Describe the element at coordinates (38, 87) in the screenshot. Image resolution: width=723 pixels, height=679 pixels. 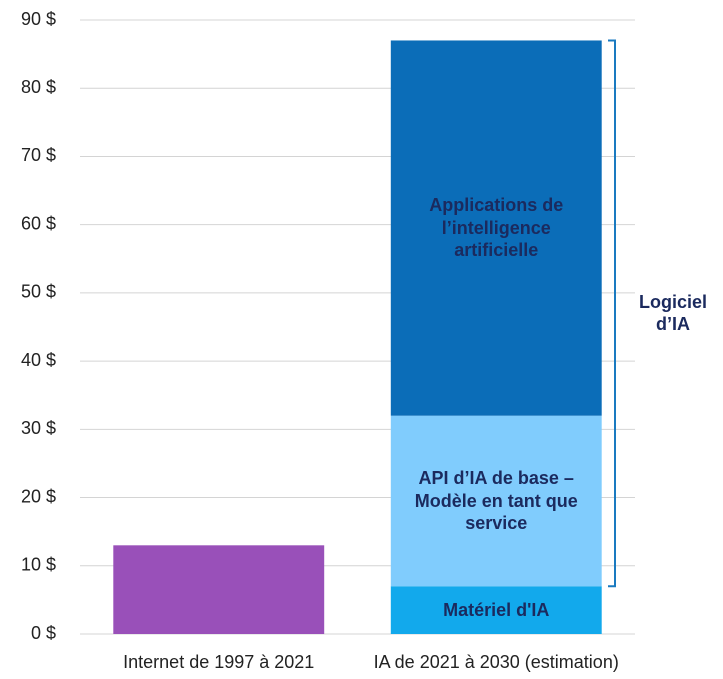
I see `y-tick-label: 80 $` at that location.